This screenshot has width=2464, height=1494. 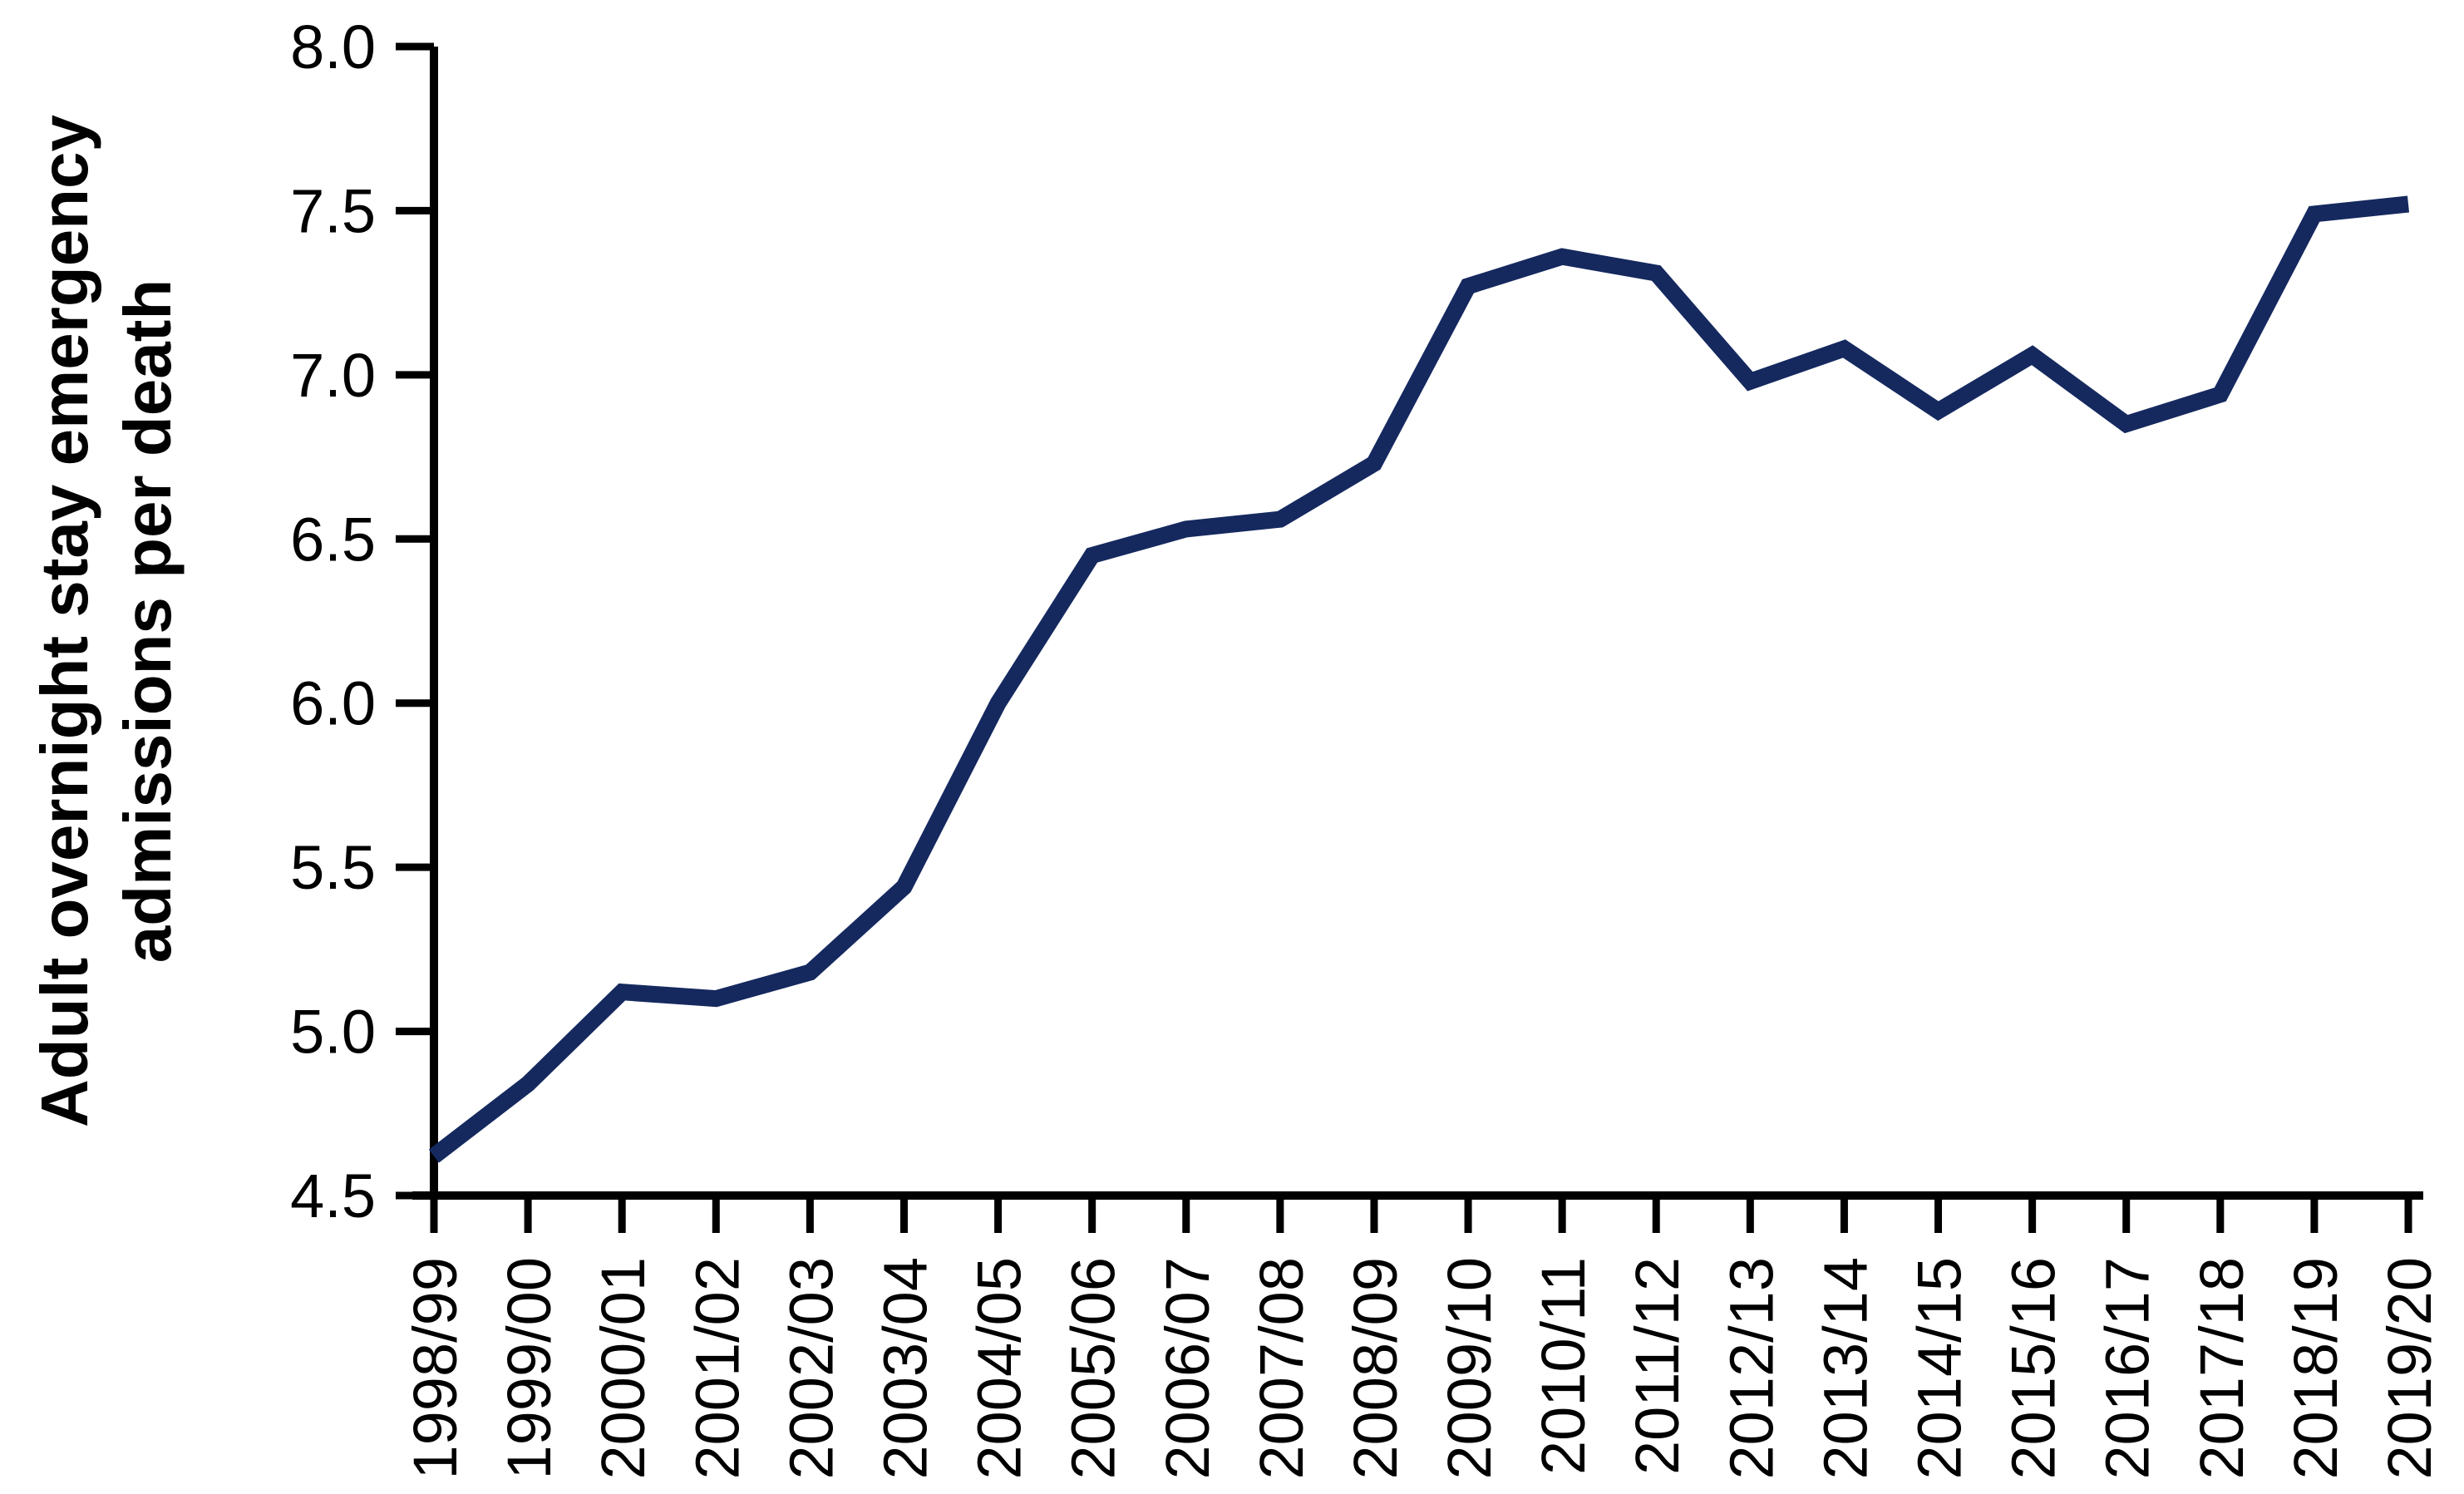 What do you see at coordinates (1281, 1369) in the screenshot?
I see `x-tick-label: 2007/08` at bounding box center [1281, 1369].